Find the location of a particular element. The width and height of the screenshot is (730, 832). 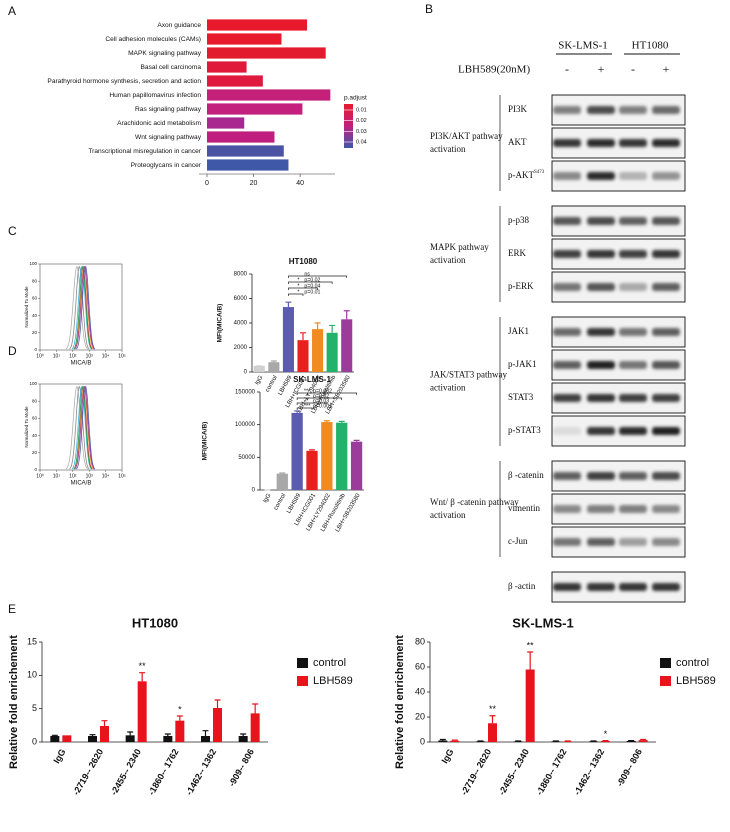

protein-label: JAK1 is located at coordinates (518, 331).